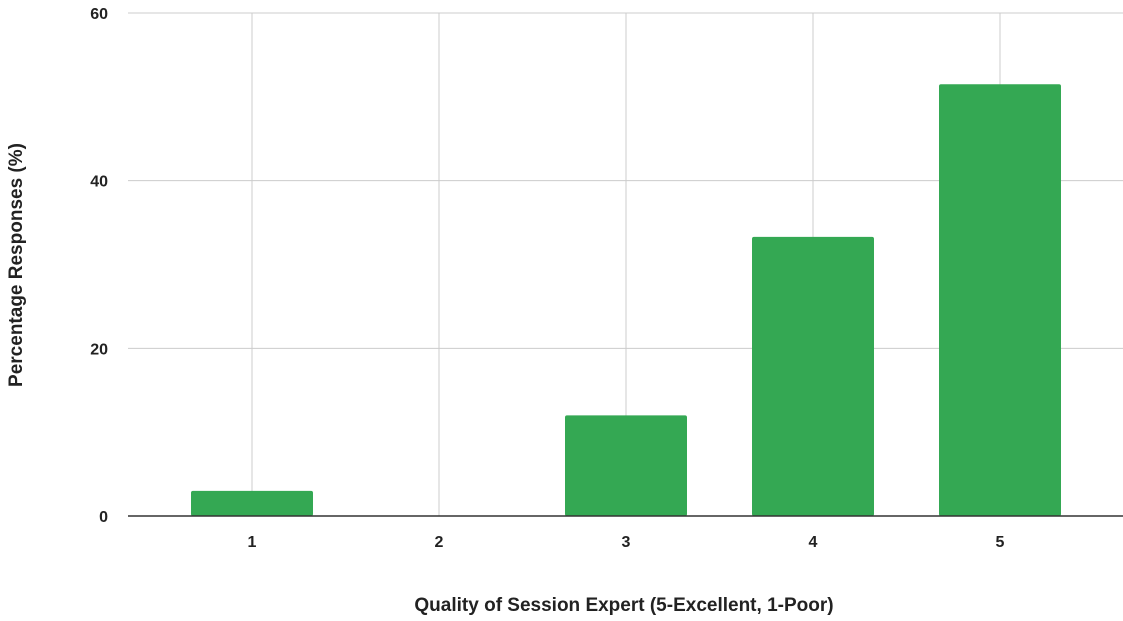 The image size is (1123, 621). What do you see at coordinates (252, 542) in the screenshot?
I see `x-tick-label: 1` at bounding box center [252, 542].